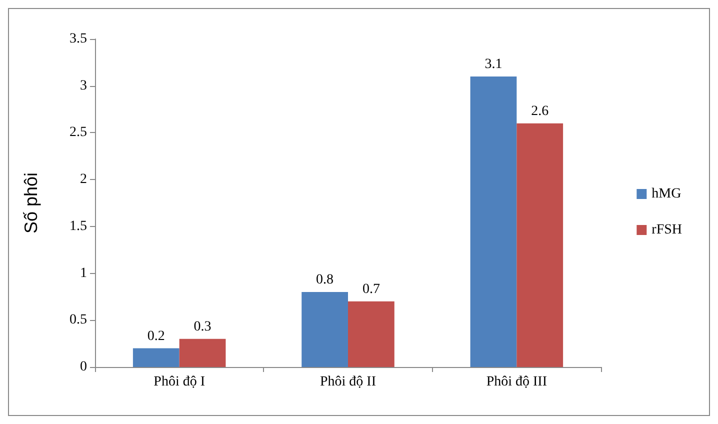  What do you see at coordinates (78, 320) in the screenshot?
I see `y-tick-label: 0.5` at bounding box center [78, 320].